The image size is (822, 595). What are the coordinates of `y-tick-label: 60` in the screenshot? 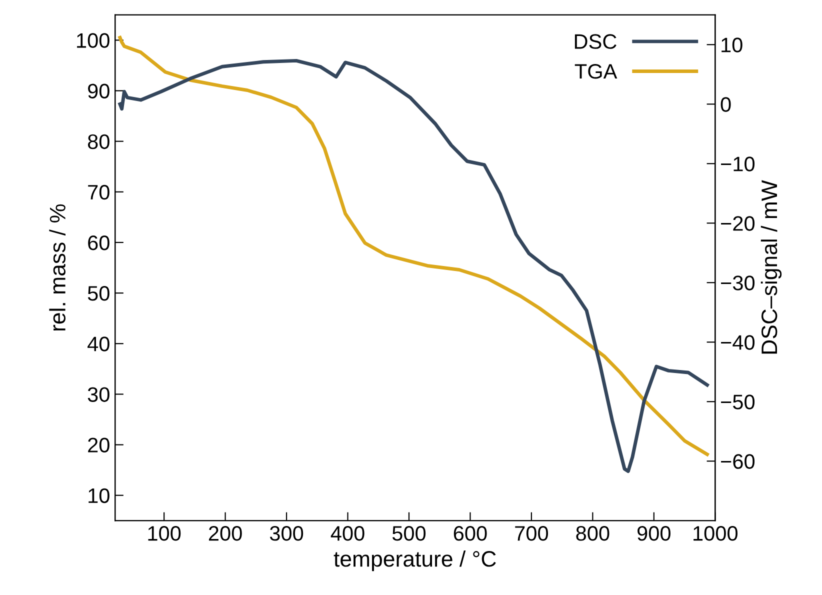 It's located at (99, 242).